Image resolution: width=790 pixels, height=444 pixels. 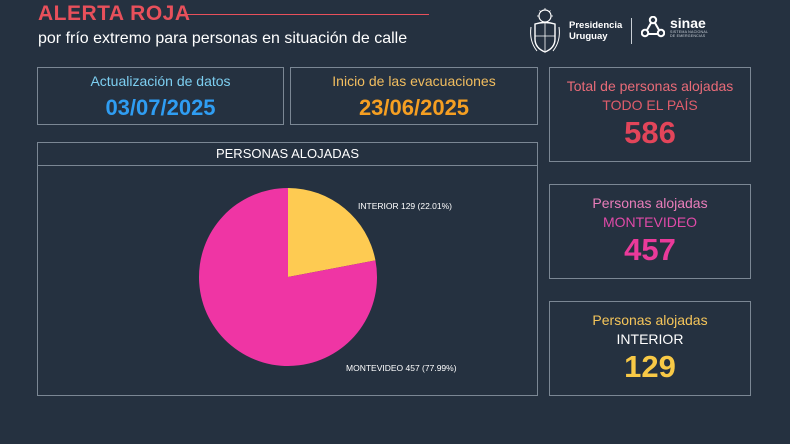 I want to click on montevideo-sheltered-sublabel: MONTEVIDEO, so click(x=650, y=222).